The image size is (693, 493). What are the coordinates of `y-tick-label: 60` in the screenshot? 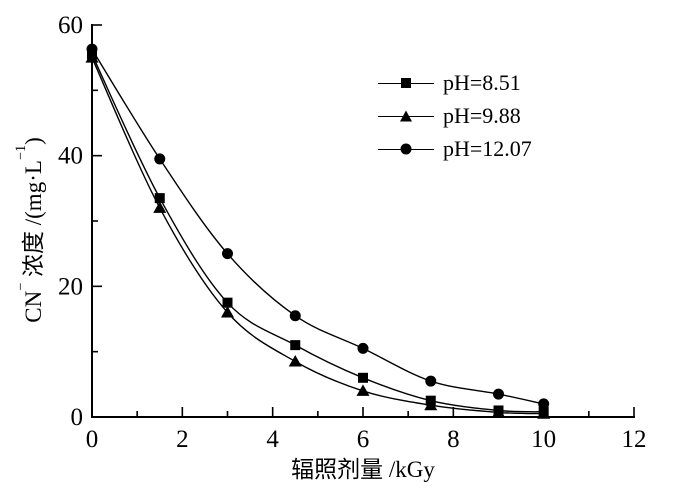 It's located at (70, 25).